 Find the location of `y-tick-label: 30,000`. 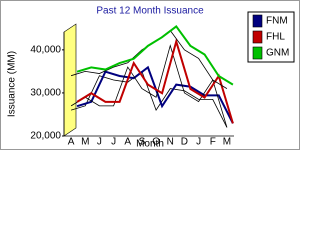

y-tick-label: 30,000 is located at coordinates (45, 93).